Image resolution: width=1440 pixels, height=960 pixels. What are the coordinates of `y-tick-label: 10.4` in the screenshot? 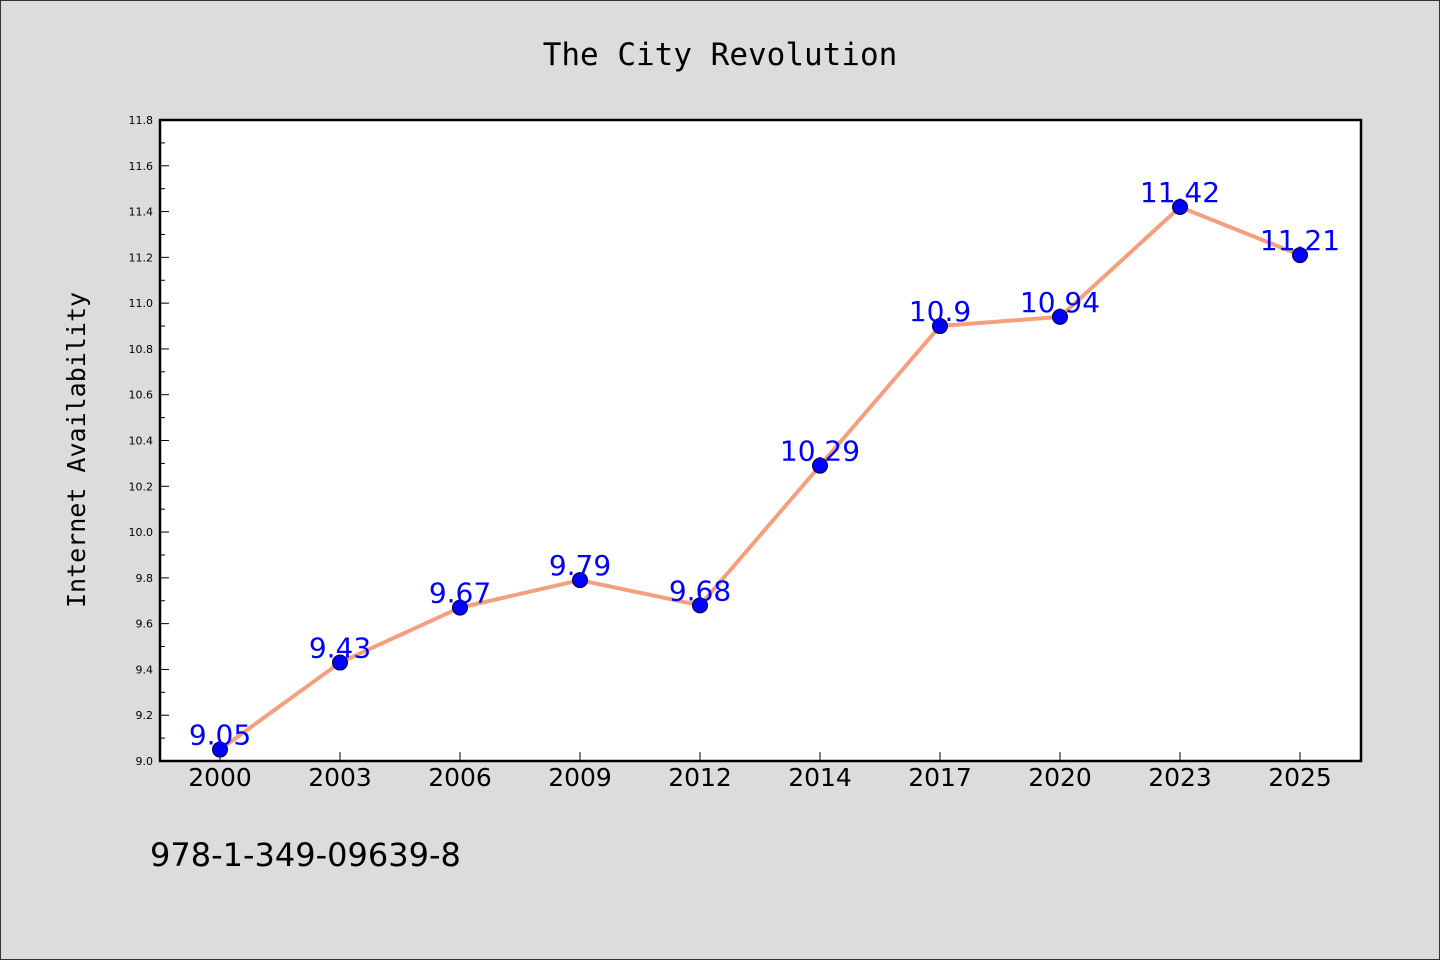 It's located at (141, 441).